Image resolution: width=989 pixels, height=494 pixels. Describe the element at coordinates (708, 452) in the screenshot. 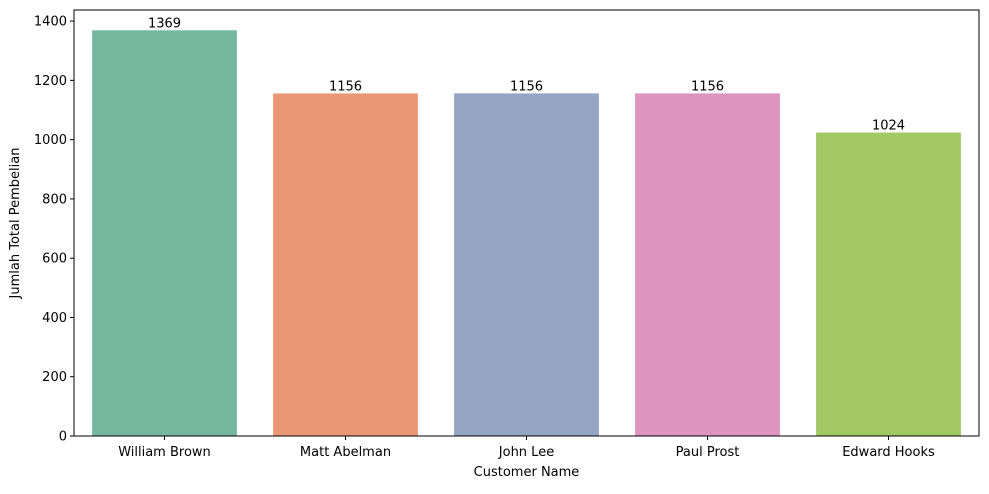

I see `x-tick-label-3: Paul Prost` at that location.